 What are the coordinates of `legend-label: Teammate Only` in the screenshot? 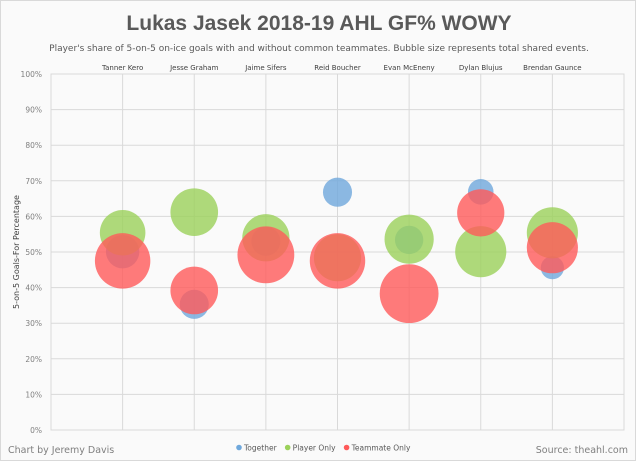 It's located at (381, 448).